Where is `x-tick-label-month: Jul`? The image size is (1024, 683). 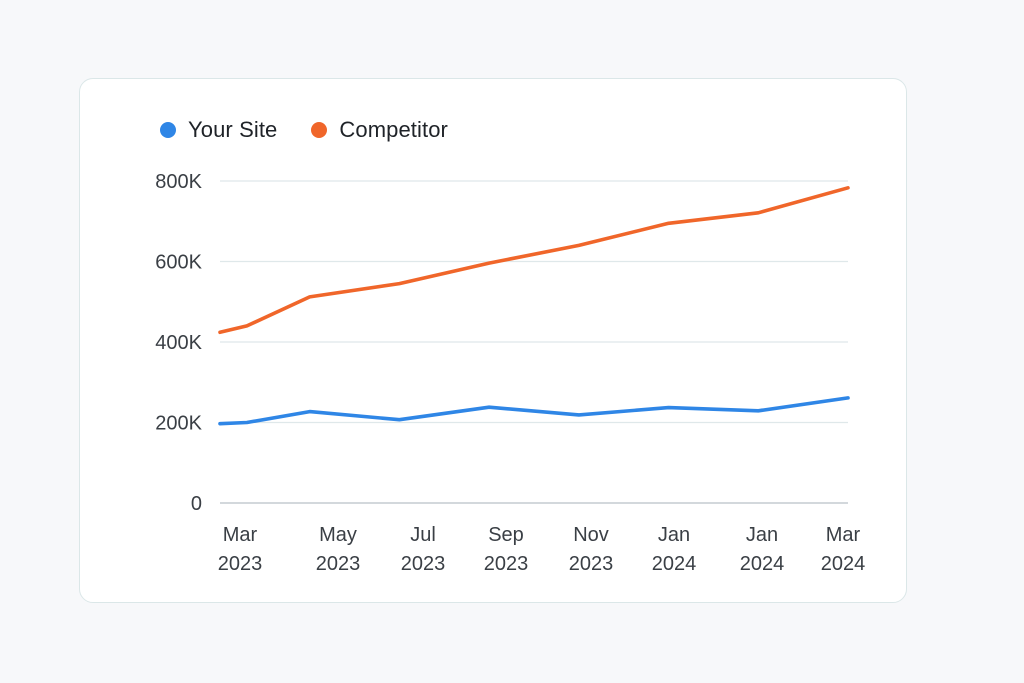 x-tick-label-month: Jul is located at coordinates (423, 535).